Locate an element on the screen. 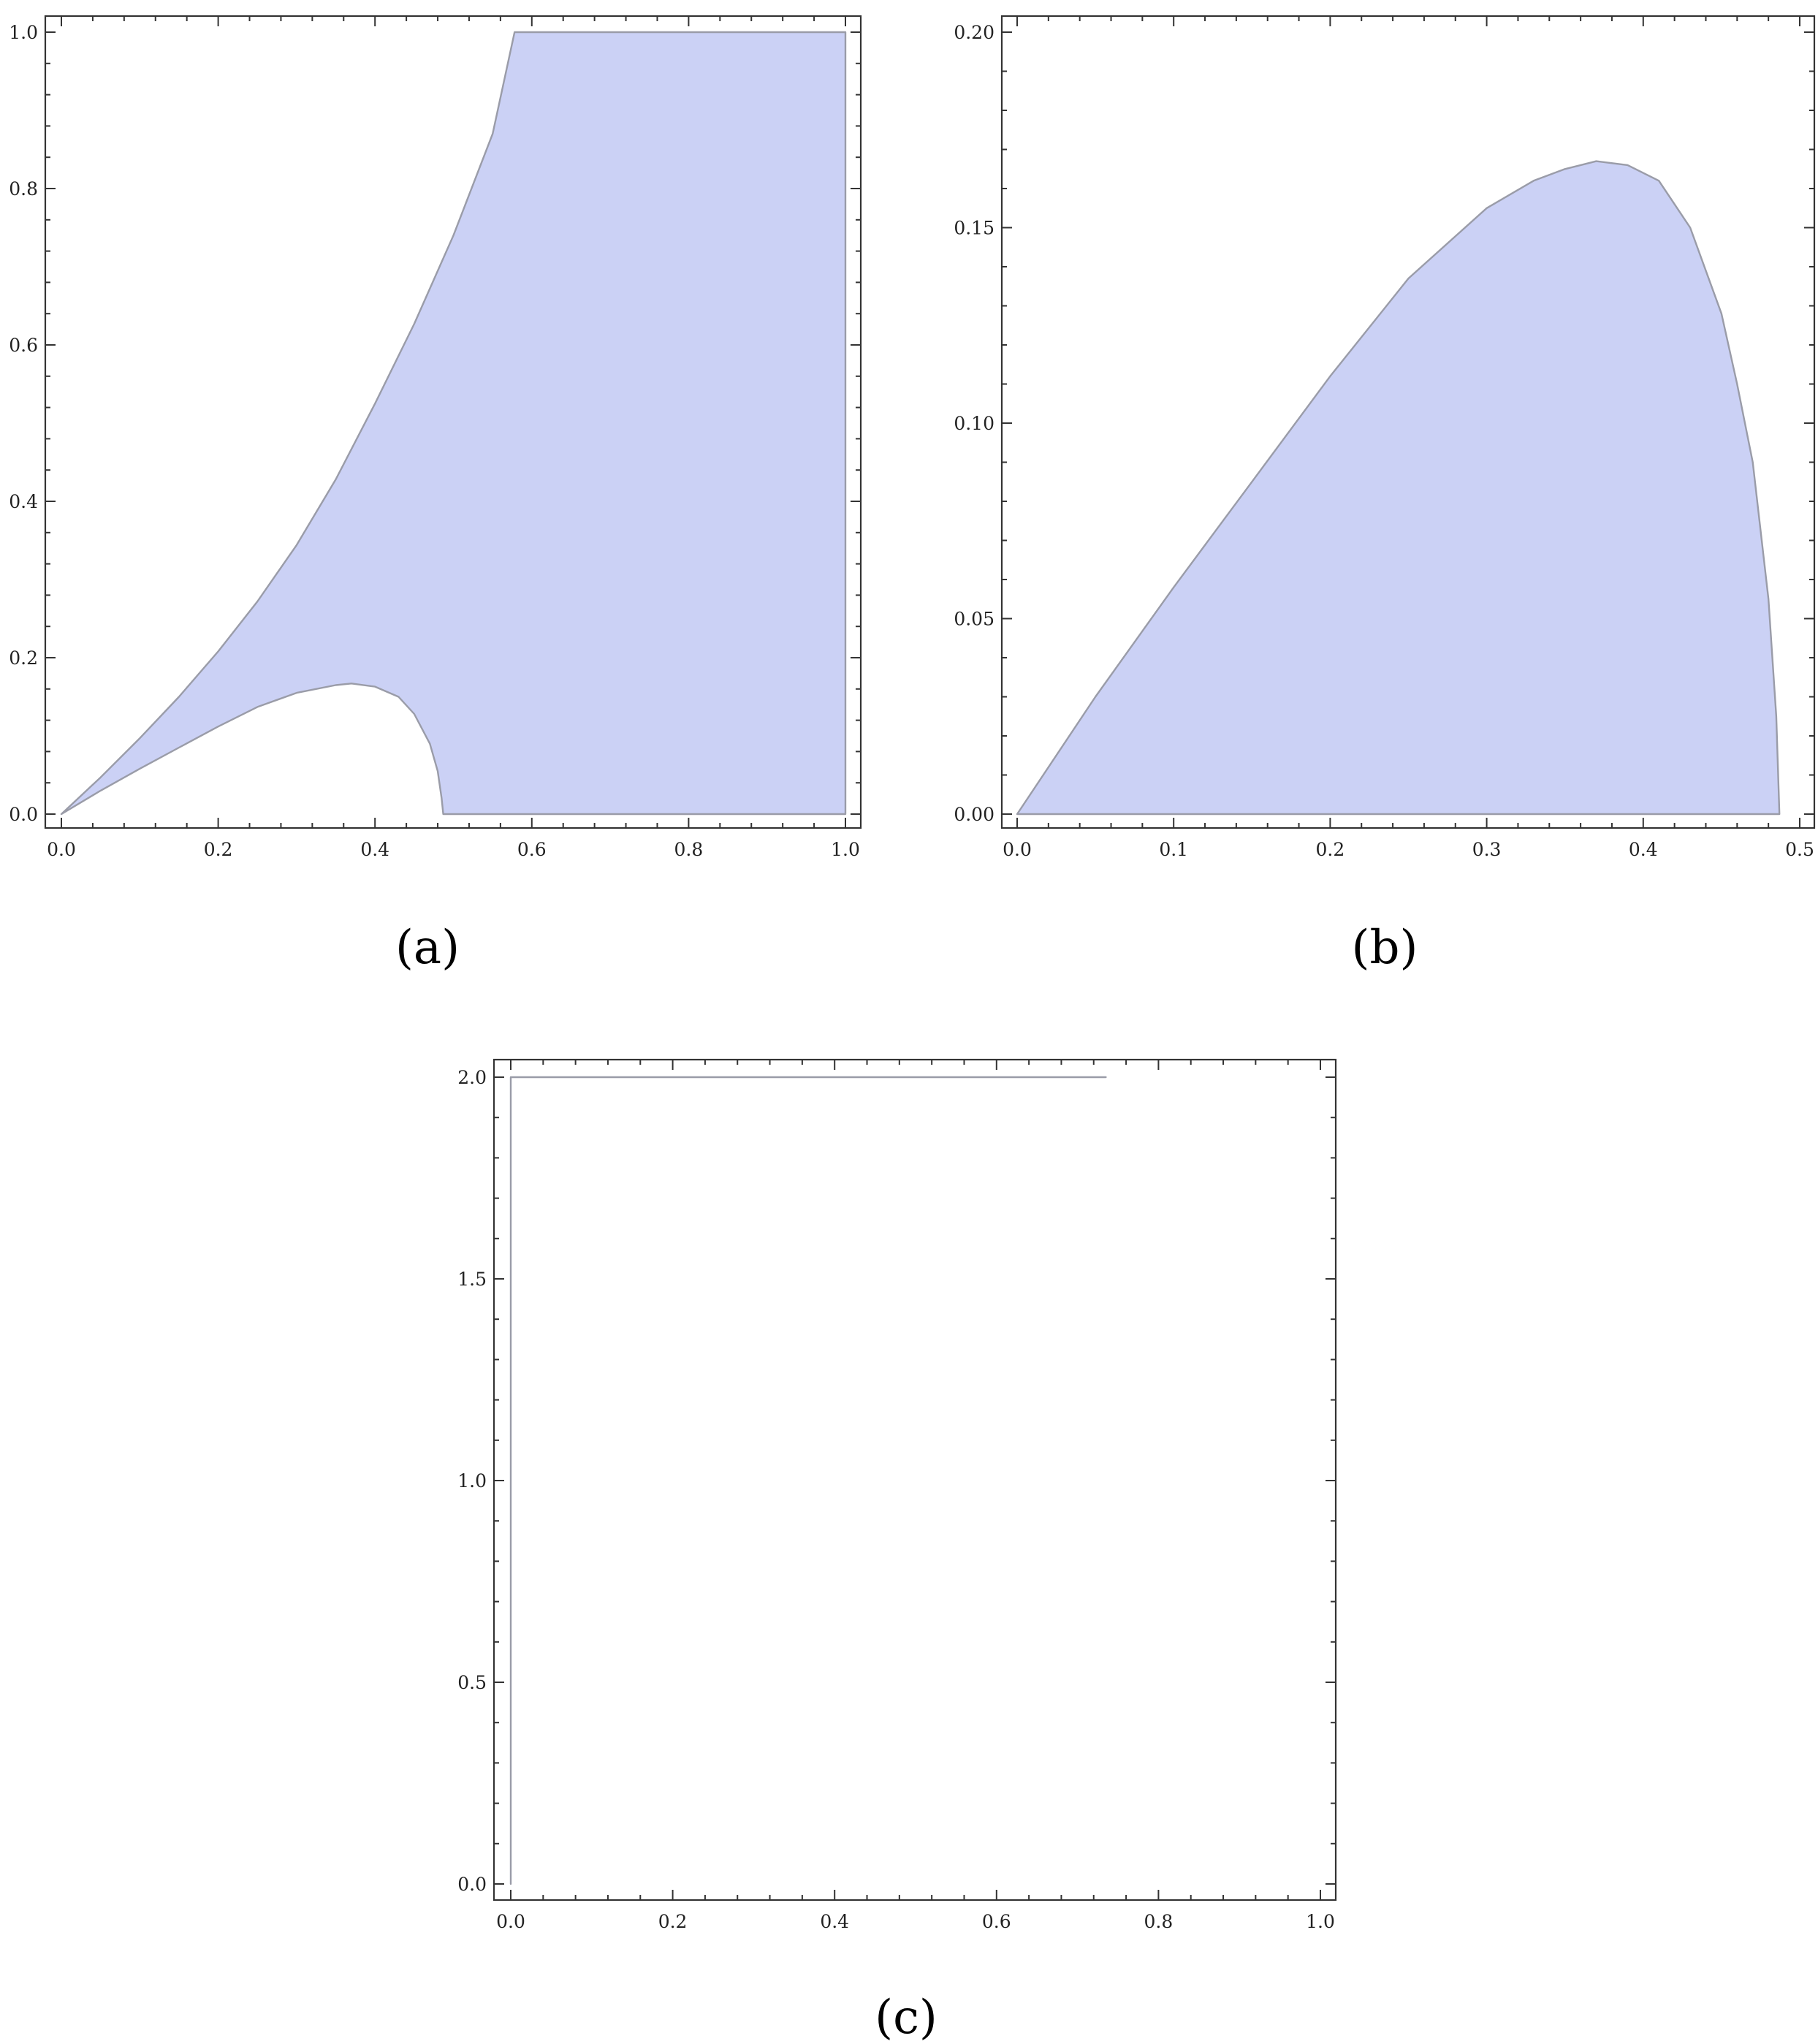 Image resolution: width=1818 pixels, height=2044 pixels. panel-b-caption: (b) is located at coordinates (1385, 948).